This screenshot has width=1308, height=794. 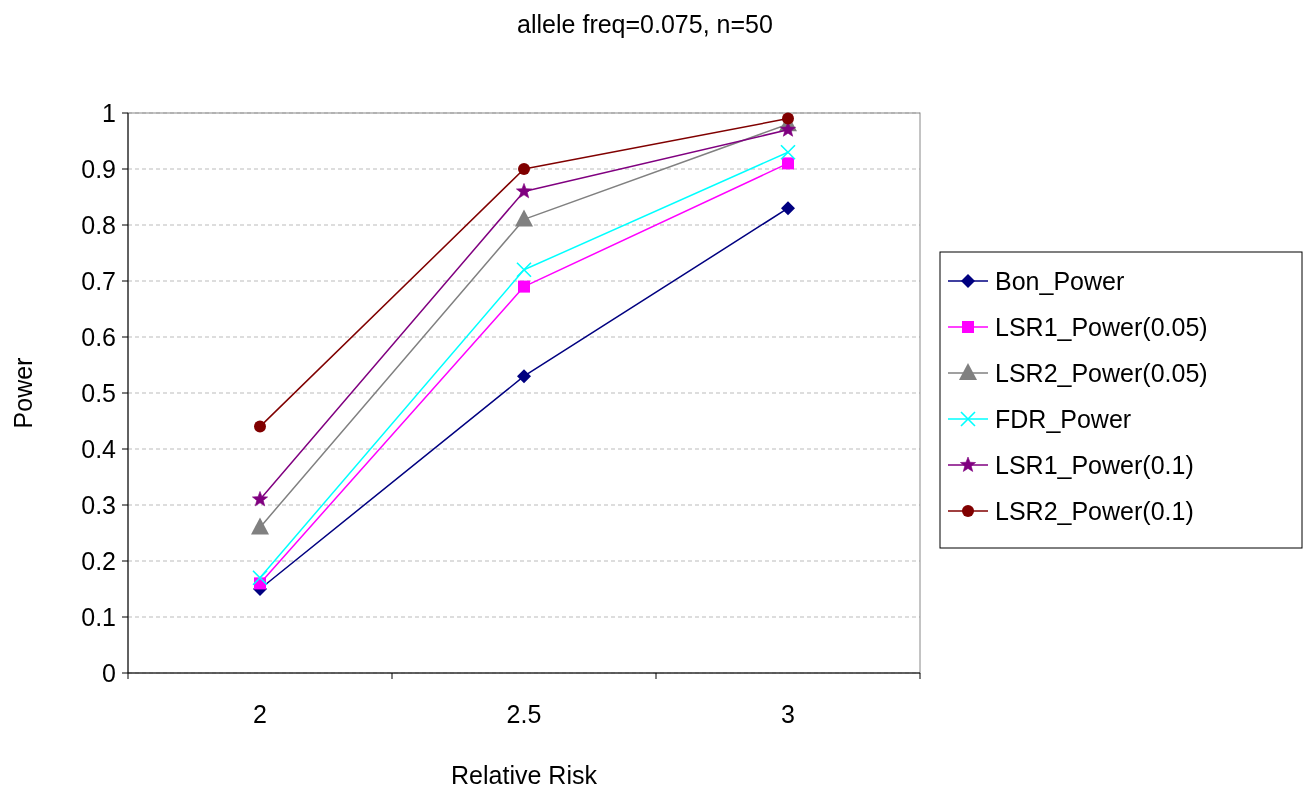 I want to click on x-axis-title: Relative Risk, so click(x=524, y=775).